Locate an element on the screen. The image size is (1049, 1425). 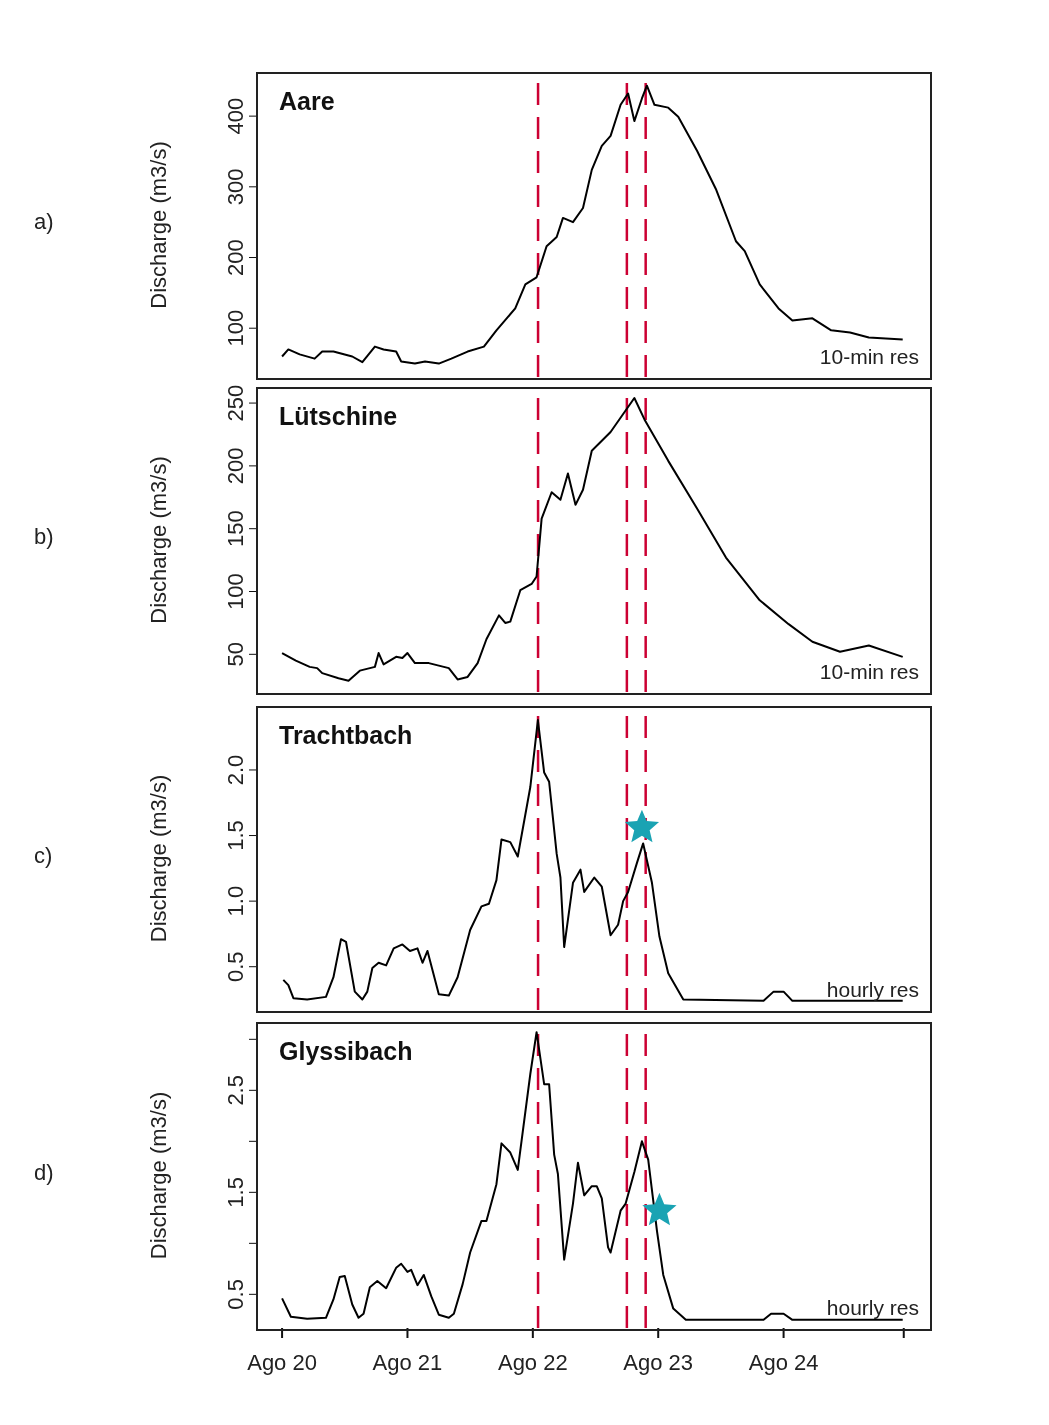
text: a) is located at coordinates (44, 222).